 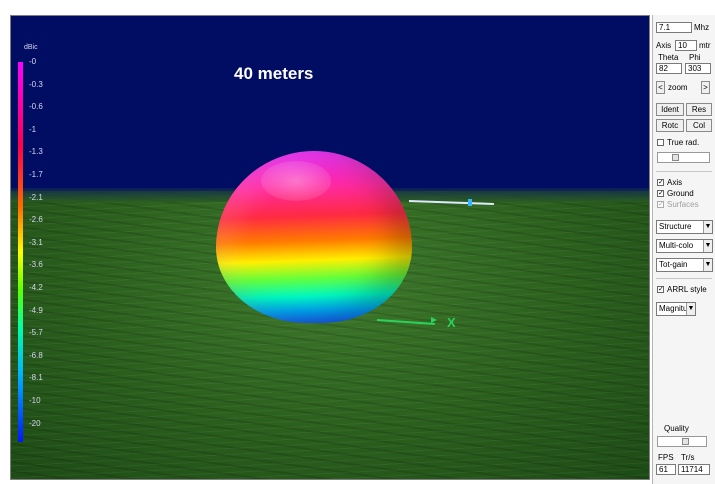 What do you see at coordinates (36, 84) in the screenshot?
I see `scale-tick-label: -0.3` at bounding box center [36, 84].